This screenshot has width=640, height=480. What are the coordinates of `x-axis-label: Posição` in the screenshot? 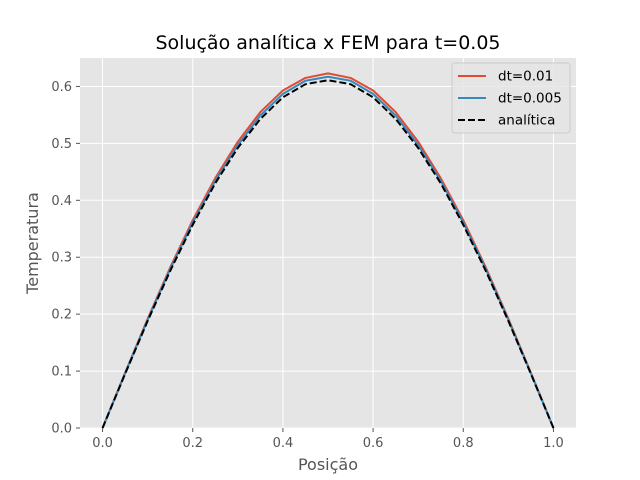 It's located at (328, 464).